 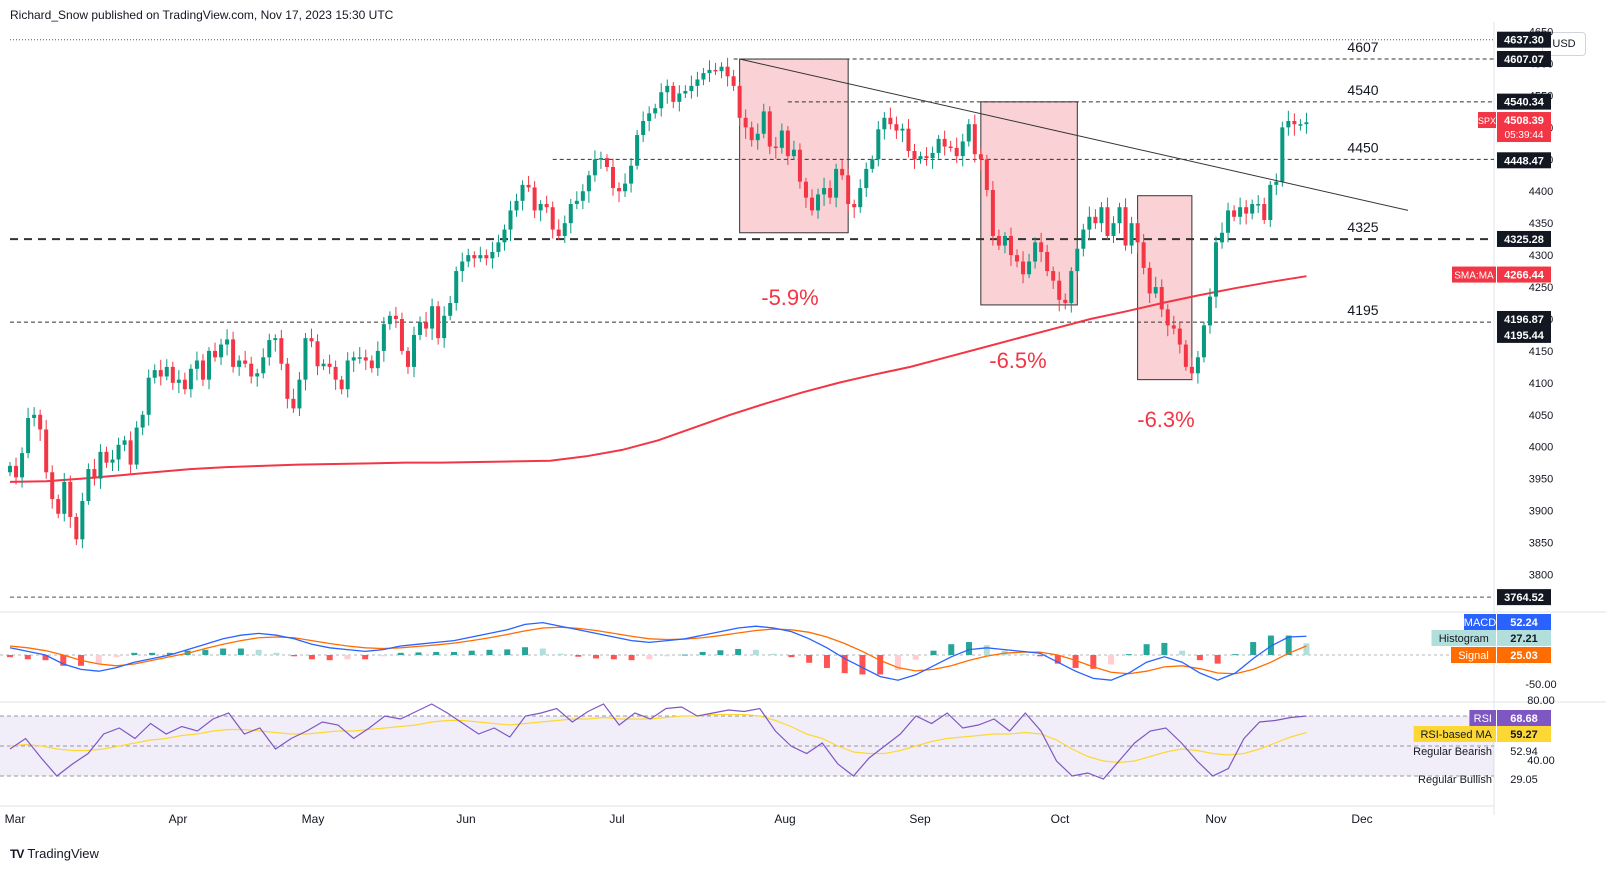 What do you see at coordinates (63, 853) in the screenshot?
I see `brand-name: TradingView` at bounding box center [63, 853].